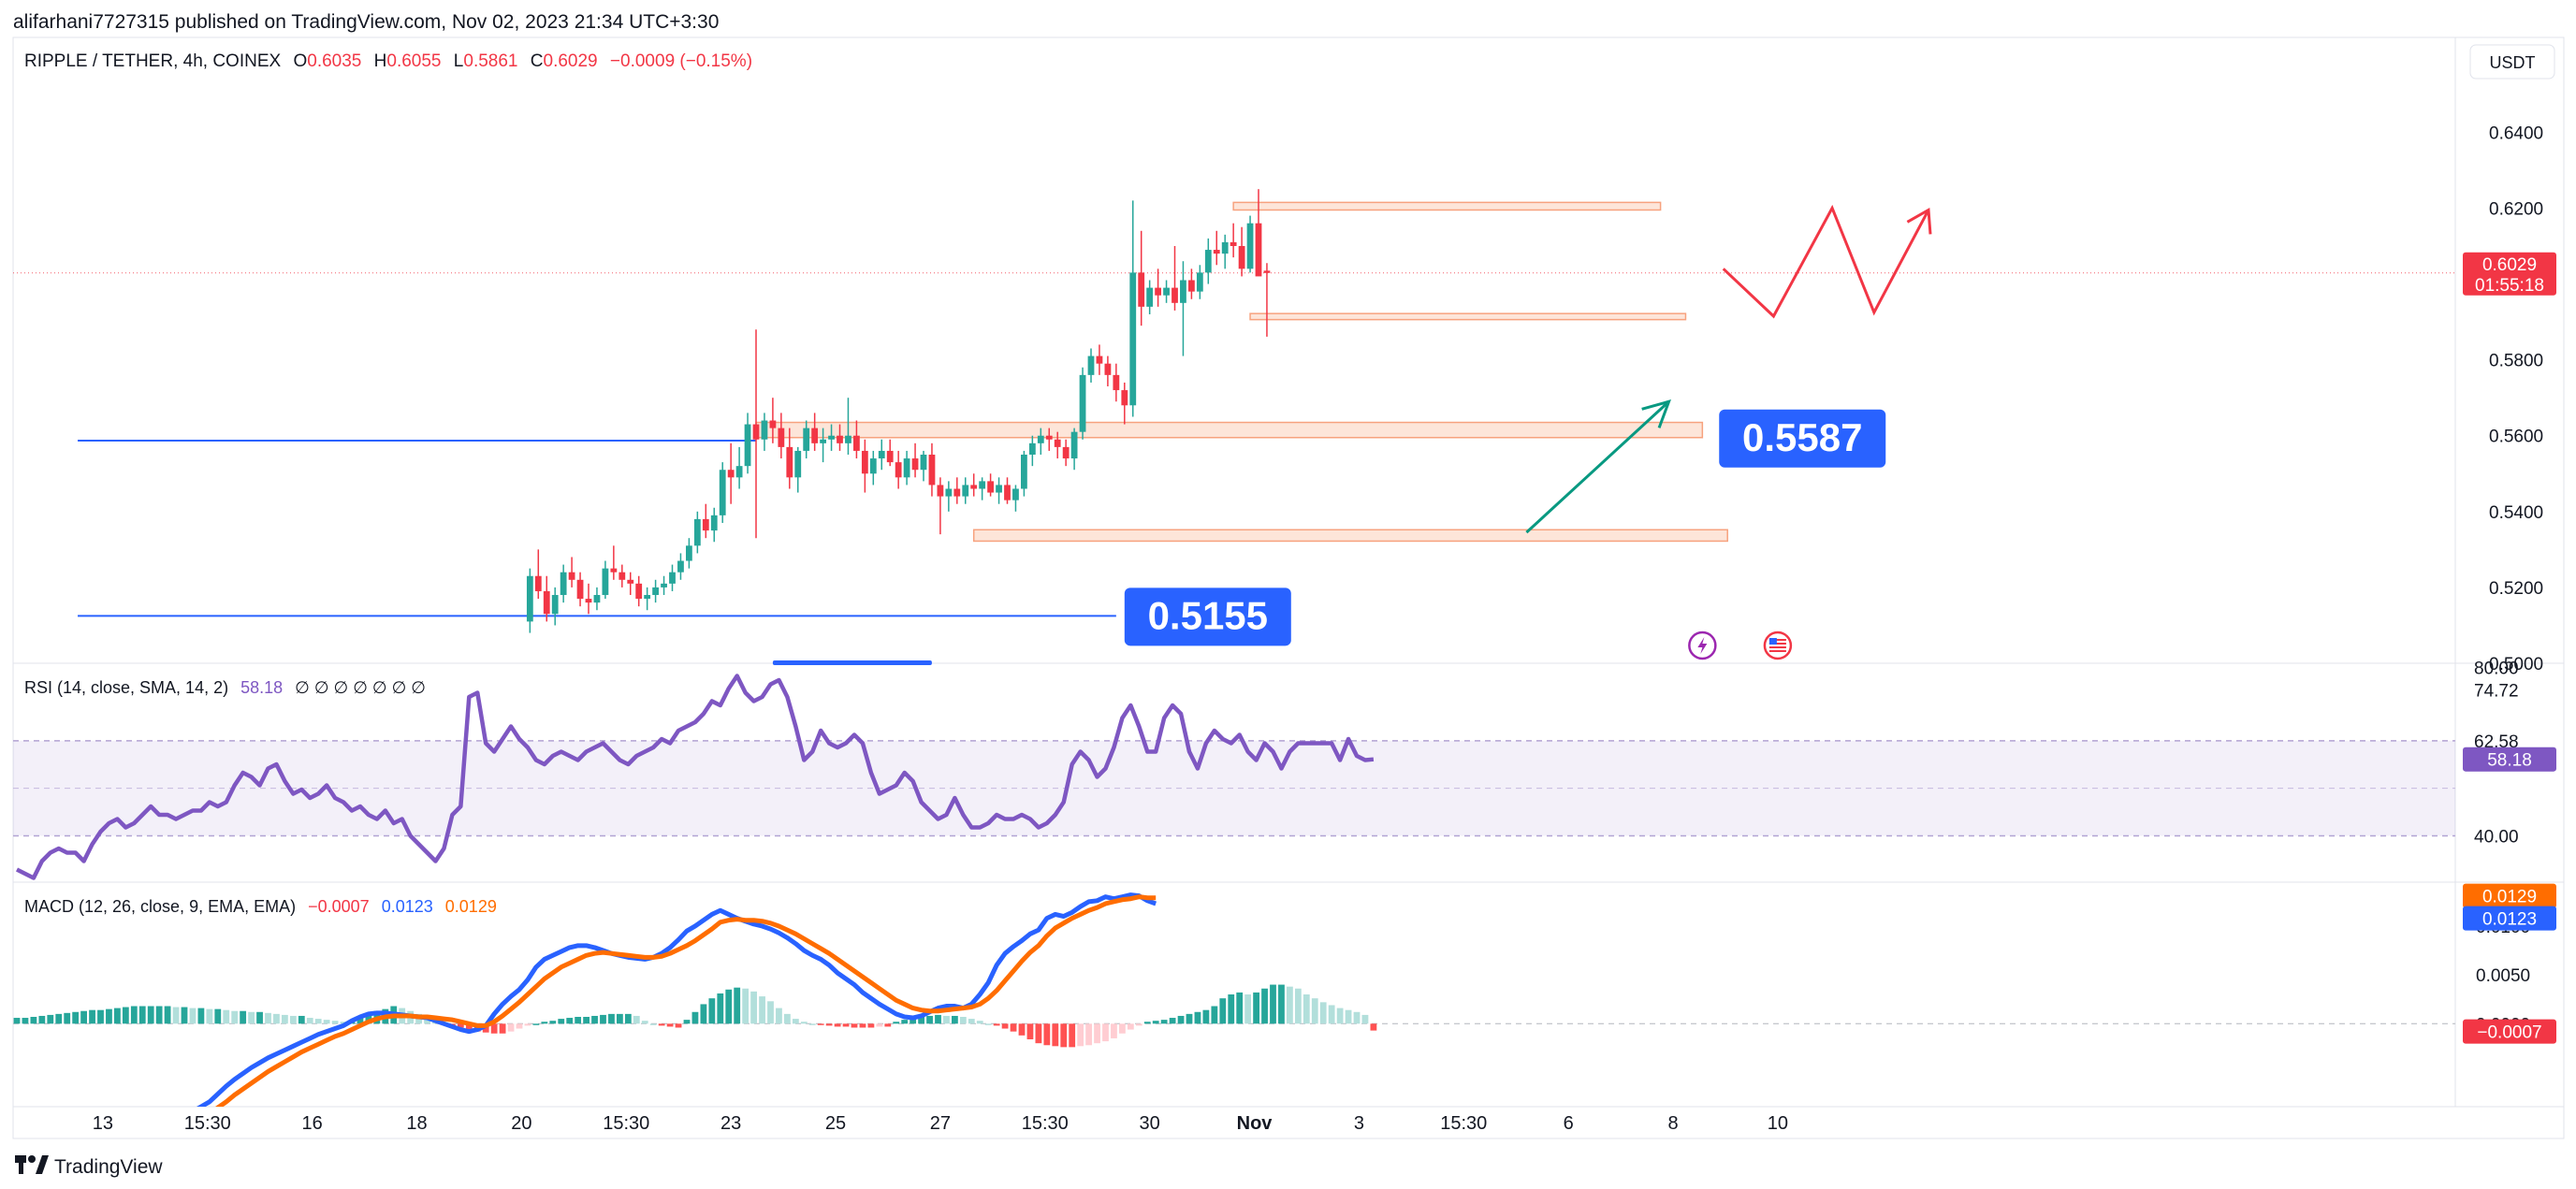 This screenshot has width=2576, height=1189. Describe the element at coordinates (1207, 616) in the screenshot. I see `level-label-low: 0.5155` at that location.